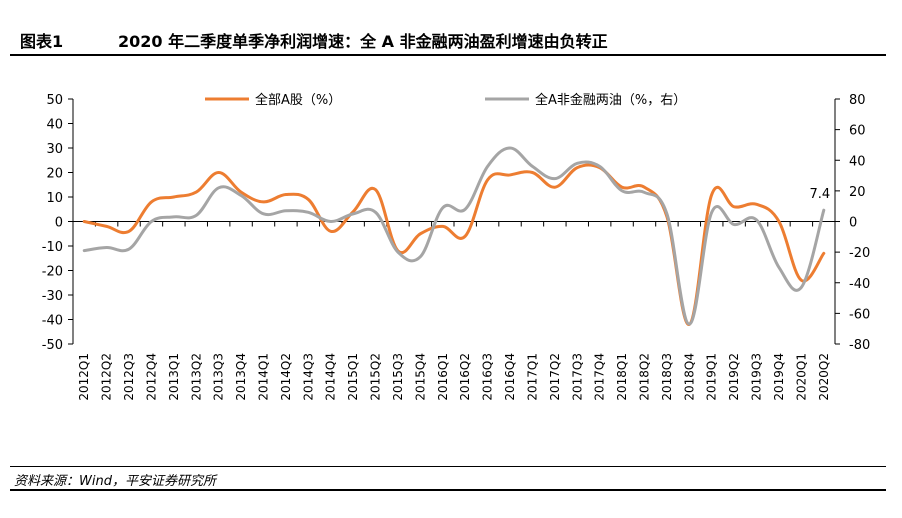 This screenshot has width=902, height=518. I want to click on x-tick-label: 2012Q1, so click(84, 377).